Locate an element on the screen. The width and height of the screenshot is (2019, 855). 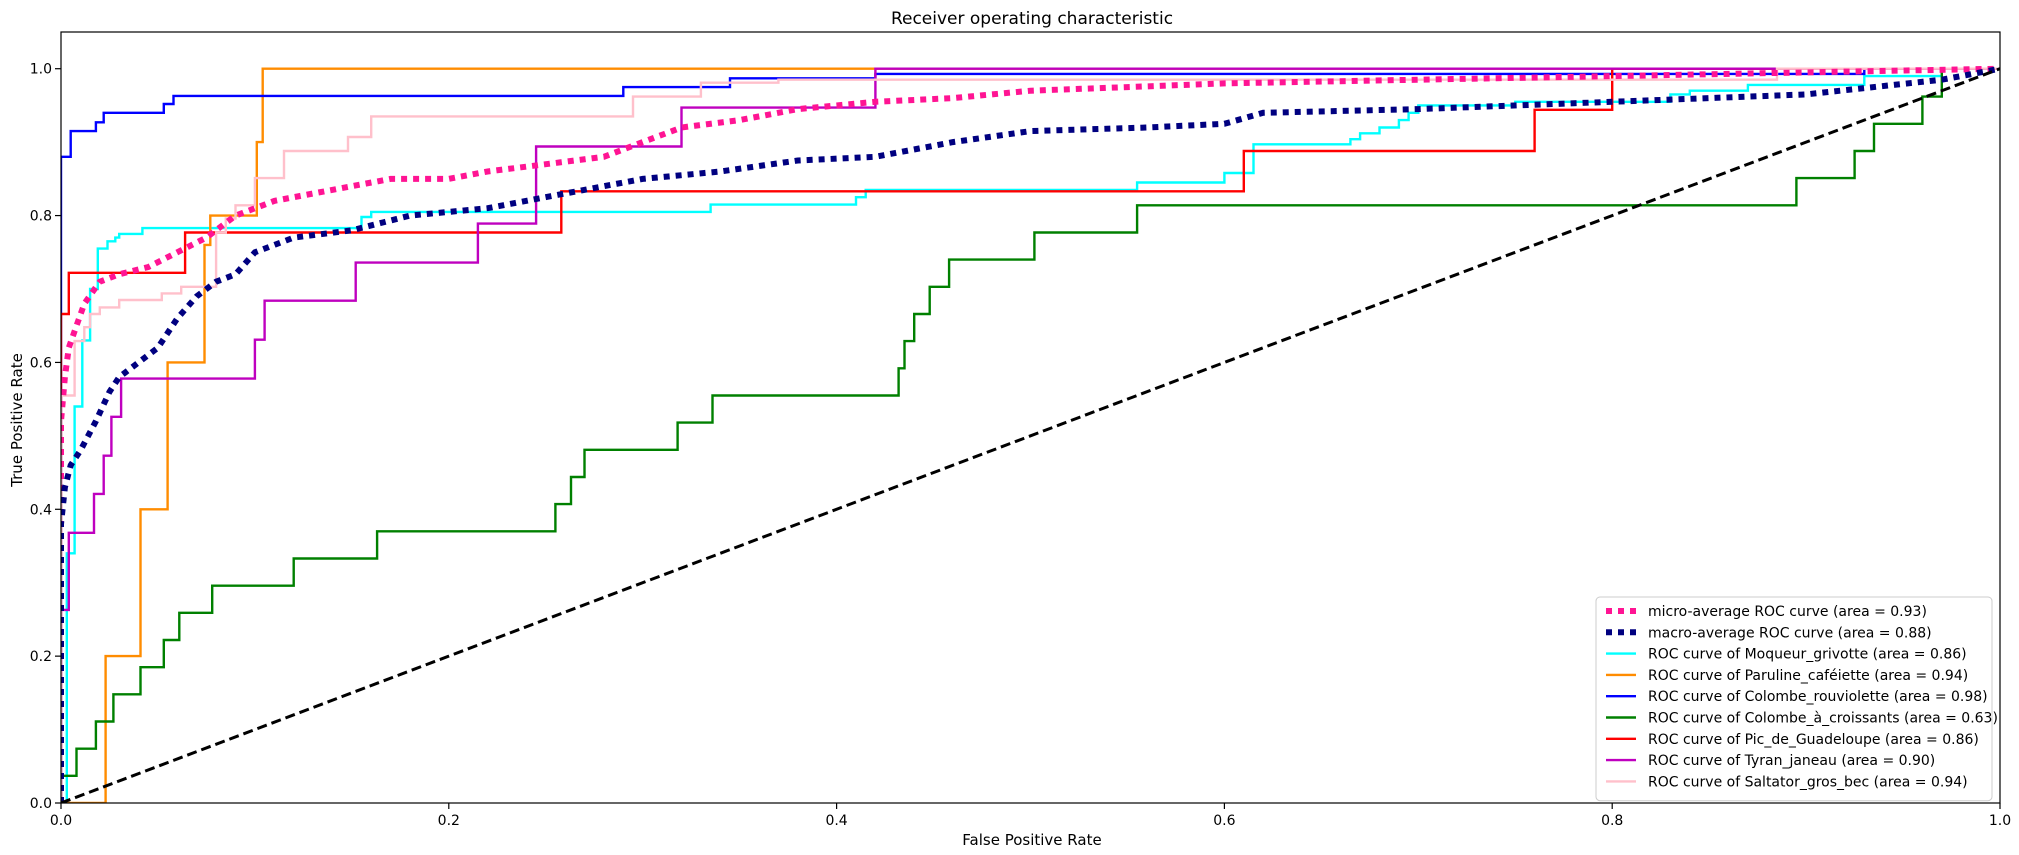
legend-label: micro-average ROC curve (area = 0.93) is located at coordinates (1787, 612).